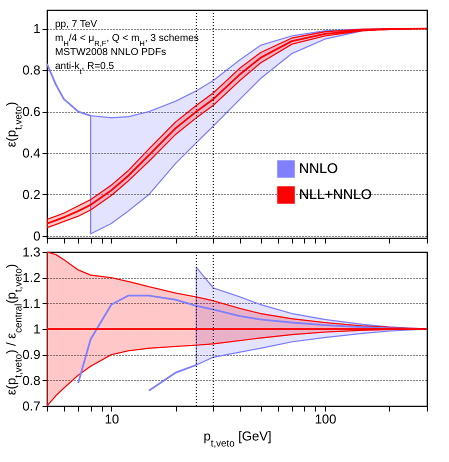 This screenshot has width=449, height=462. Describe the element at coordinates (112, 419) in the screenshot. I see `x-tick-label: 10` at that location.